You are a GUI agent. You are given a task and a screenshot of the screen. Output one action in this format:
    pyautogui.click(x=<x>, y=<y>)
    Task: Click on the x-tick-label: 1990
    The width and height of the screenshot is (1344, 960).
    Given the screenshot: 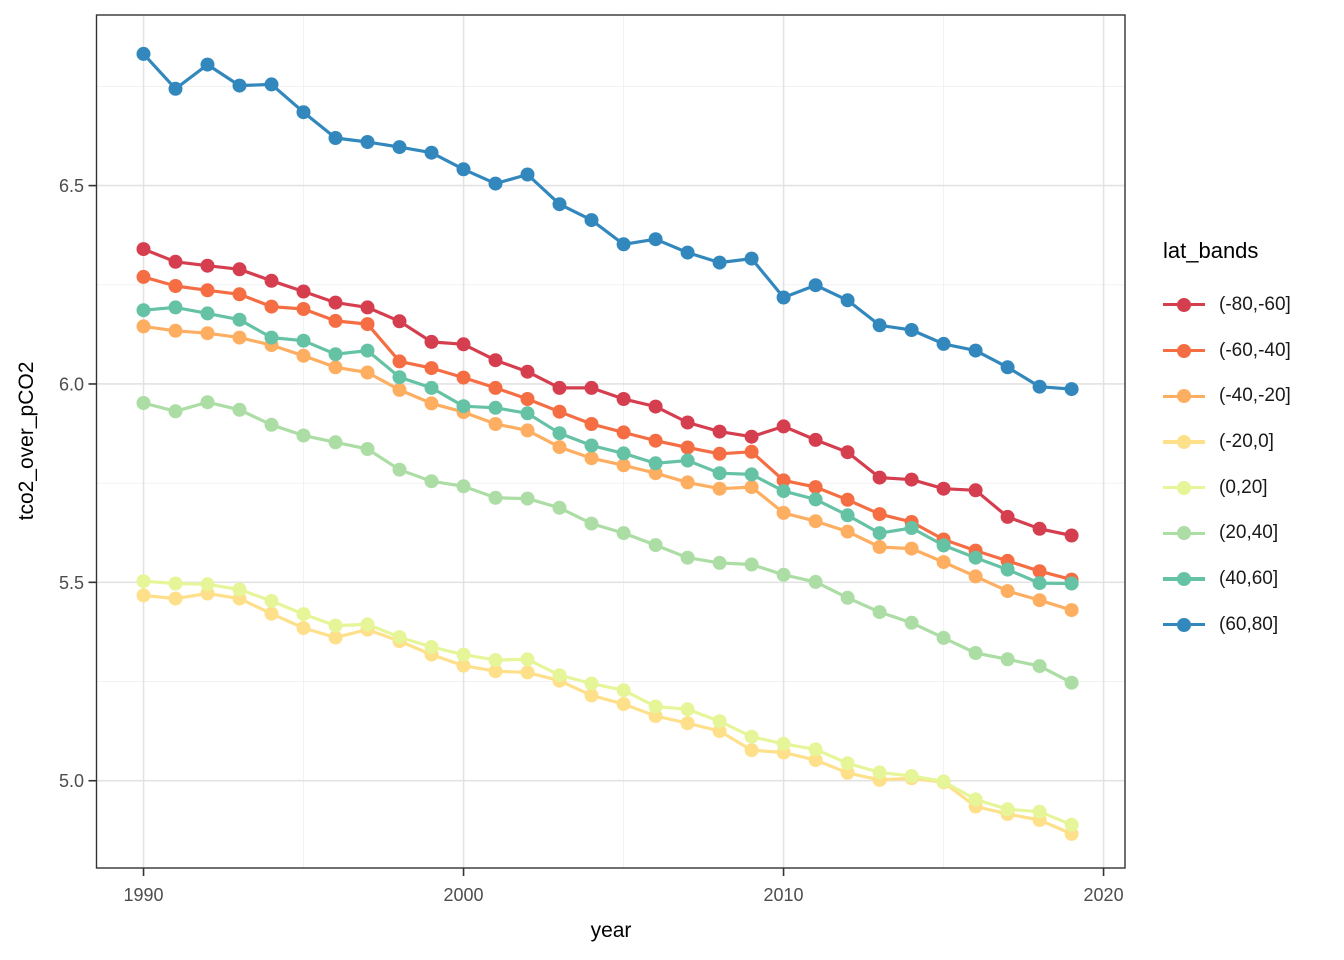 What is the action you would take?
    pyautogui.click(x=144, y=895)
    